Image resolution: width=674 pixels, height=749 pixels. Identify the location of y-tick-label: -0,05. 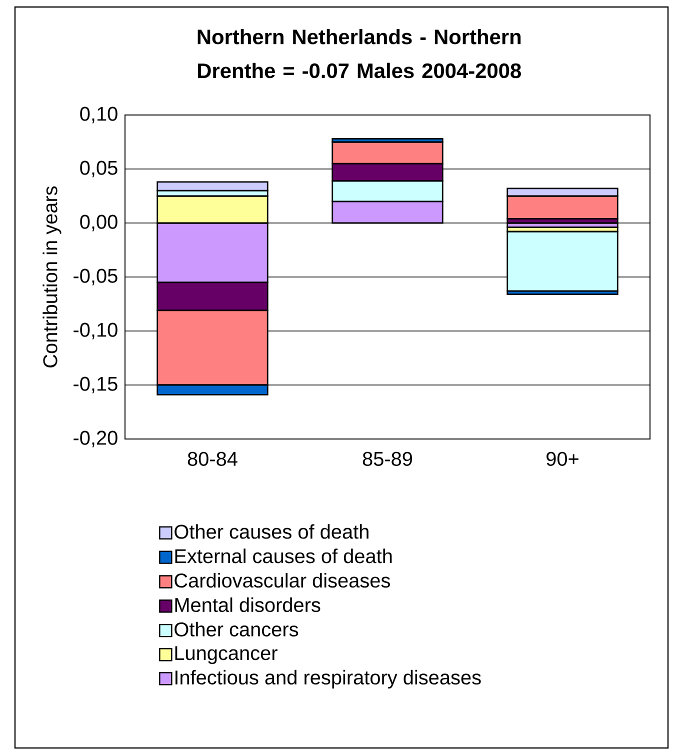
(96, 277).